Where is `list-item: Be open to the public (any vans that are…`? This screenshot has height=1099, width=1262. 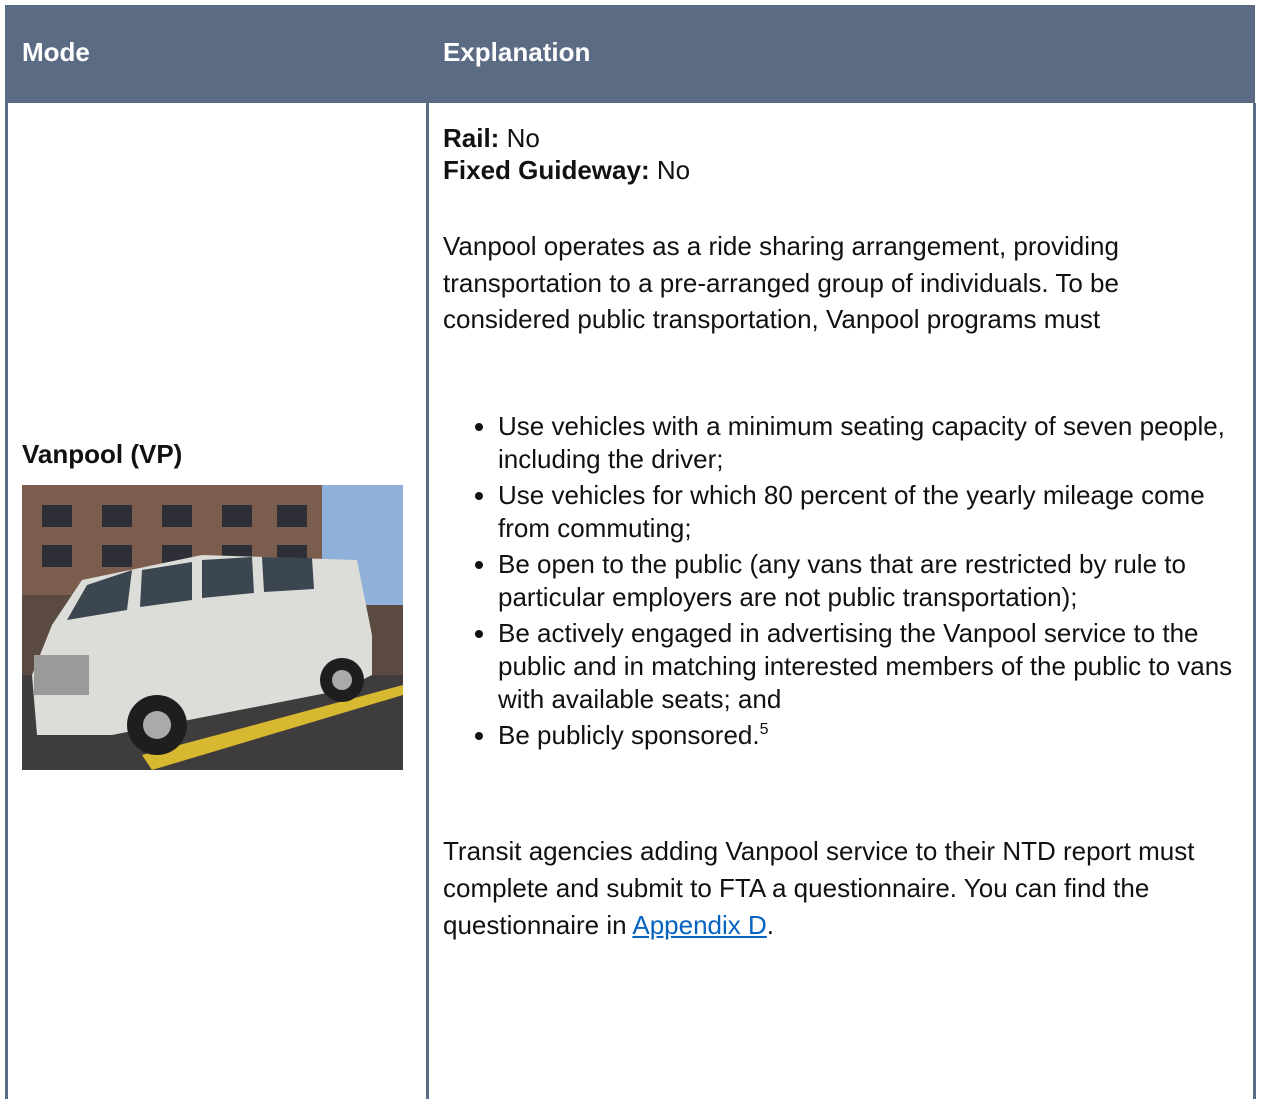 list-item: Be open to the public (any vans that are… is located at coordinates (878, 581).